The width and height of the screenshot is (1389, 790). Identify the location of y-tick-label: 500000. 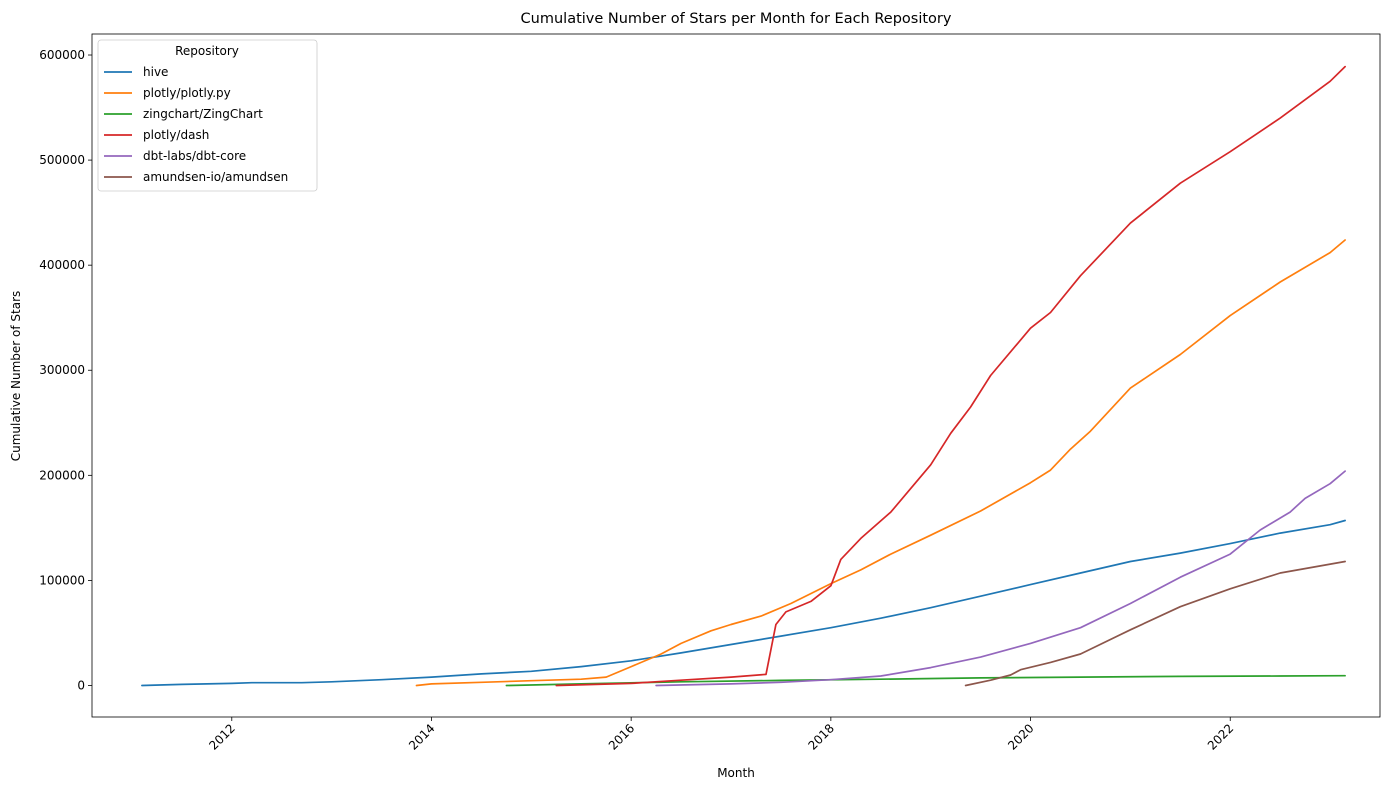
(62, 160).